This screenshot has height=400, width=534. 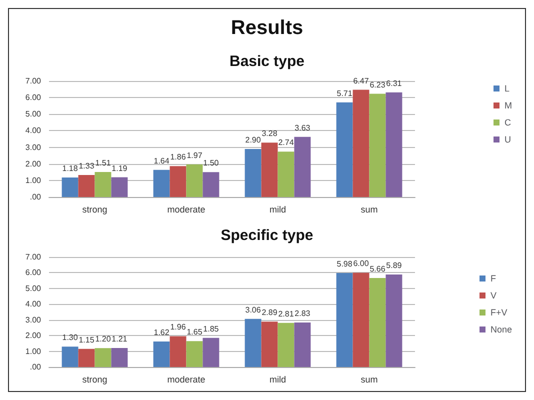 What do you see at coordinates (286, 143) in the screenshot?
I see `data-label: 2.74` at bounding box center [286, 143].